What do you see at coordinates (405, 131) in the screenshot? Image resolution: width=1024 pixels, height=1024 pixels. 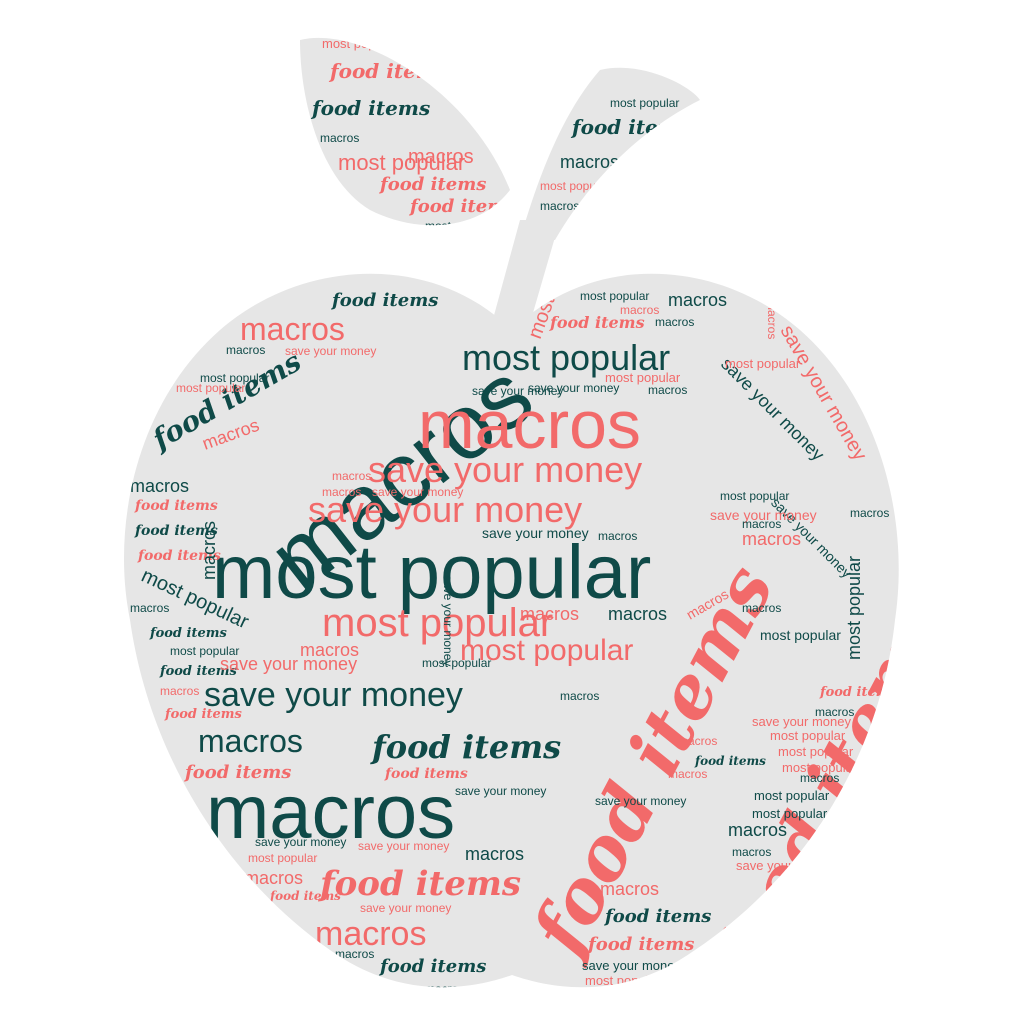 I see `leaf-shape` at bounding box center [405, 131].